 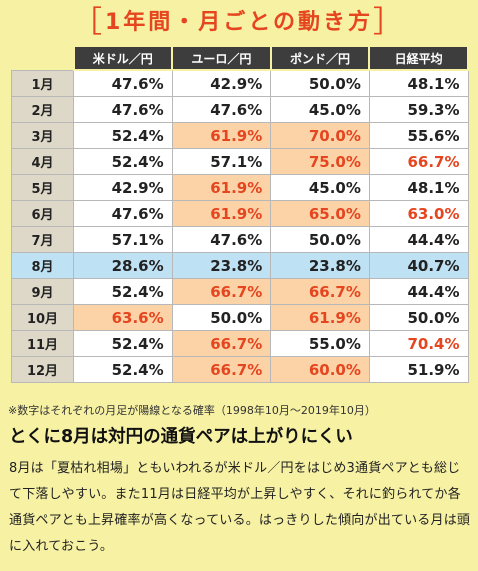 I want to click on value-cell: 51.9%, so click(x=418, y=369).